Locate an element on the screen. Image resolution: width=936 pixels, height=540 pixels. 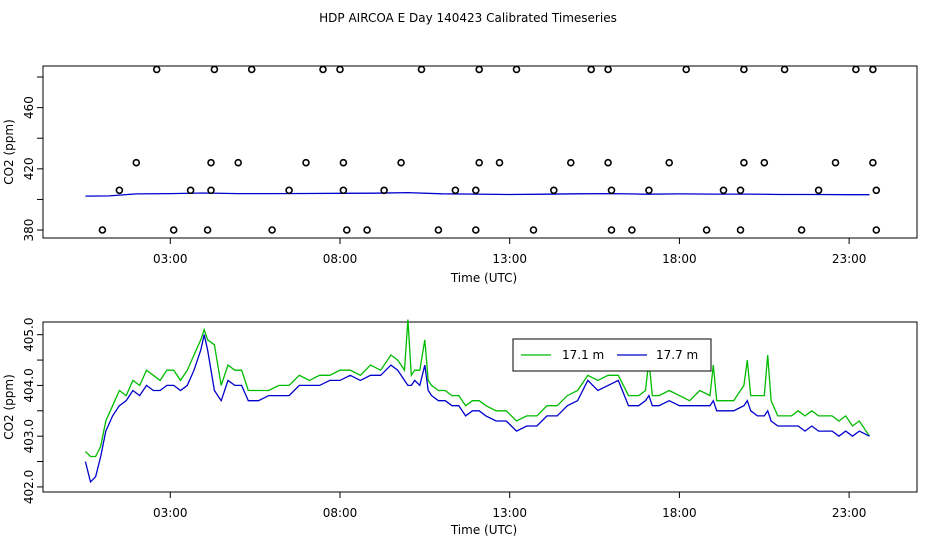
bottom-x-tick-label: 23:00 is located at coordinates (849, 513).